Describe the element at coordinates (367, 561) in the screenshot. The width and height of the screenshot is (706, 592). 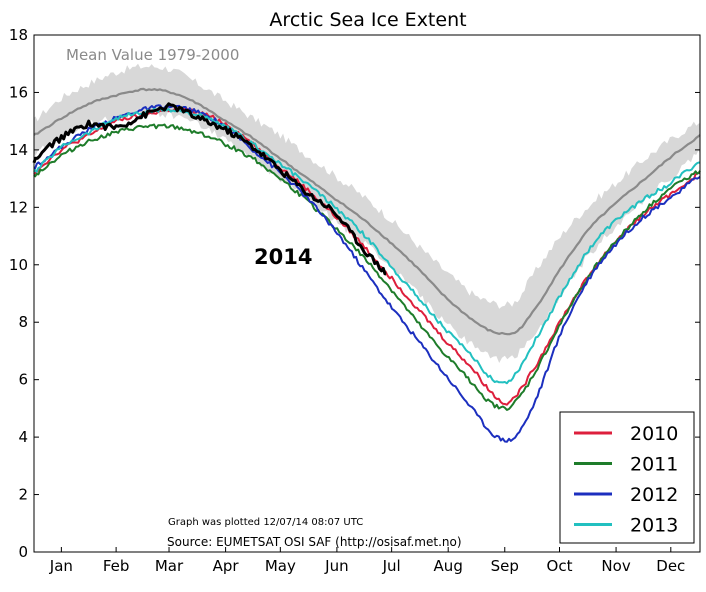
I see `x-axis: Jan Feb Mar Apr May Jun Jul Aug Sep Oct Nov Dec` at that location.